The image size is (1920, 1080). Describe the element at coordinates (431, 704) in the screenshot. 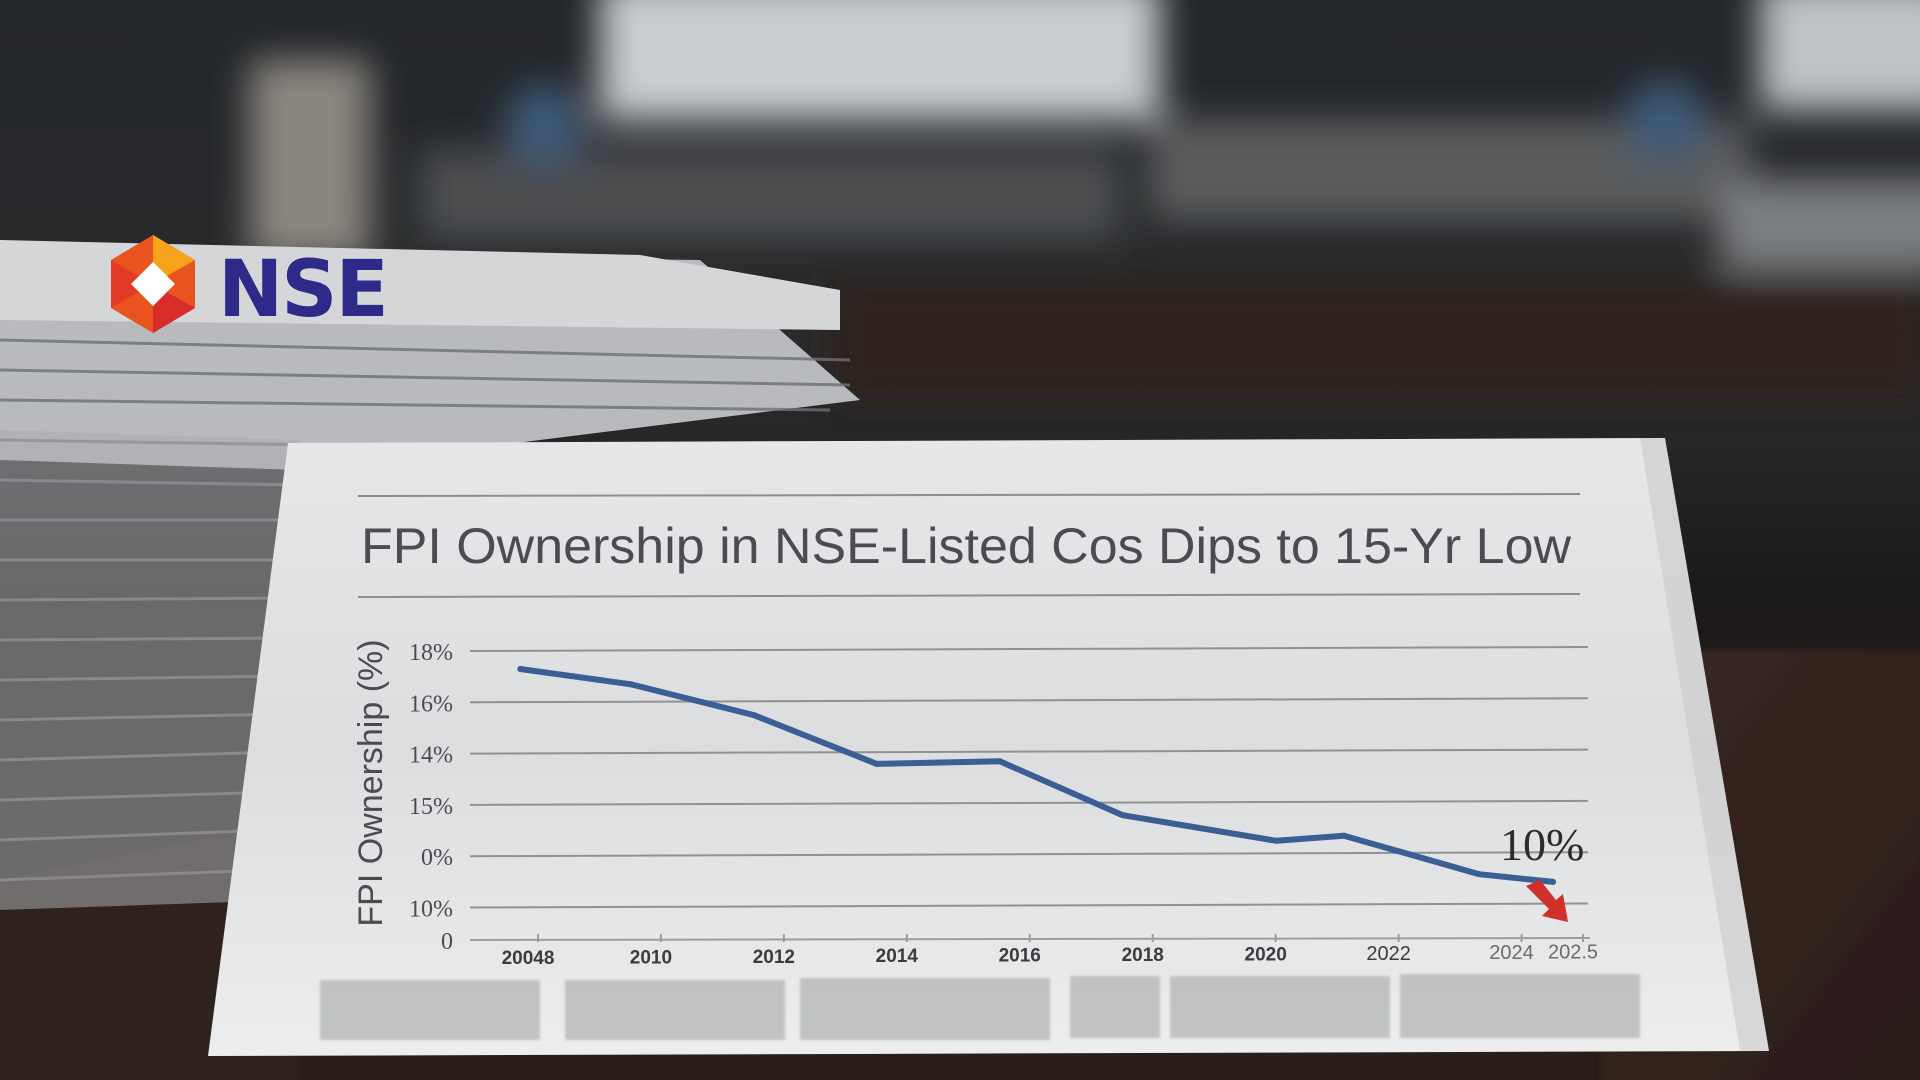

I see `y-tick-label: 16%` at that location.